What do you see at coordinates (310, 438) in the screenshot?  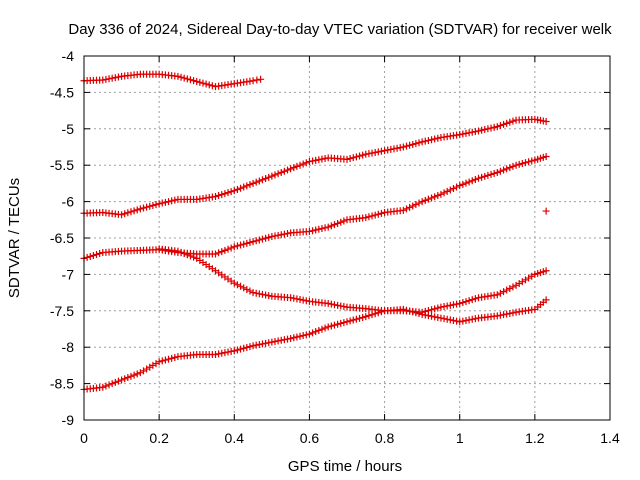 I see `x-tick-label: 0.6` at bounding box center [310, 438].